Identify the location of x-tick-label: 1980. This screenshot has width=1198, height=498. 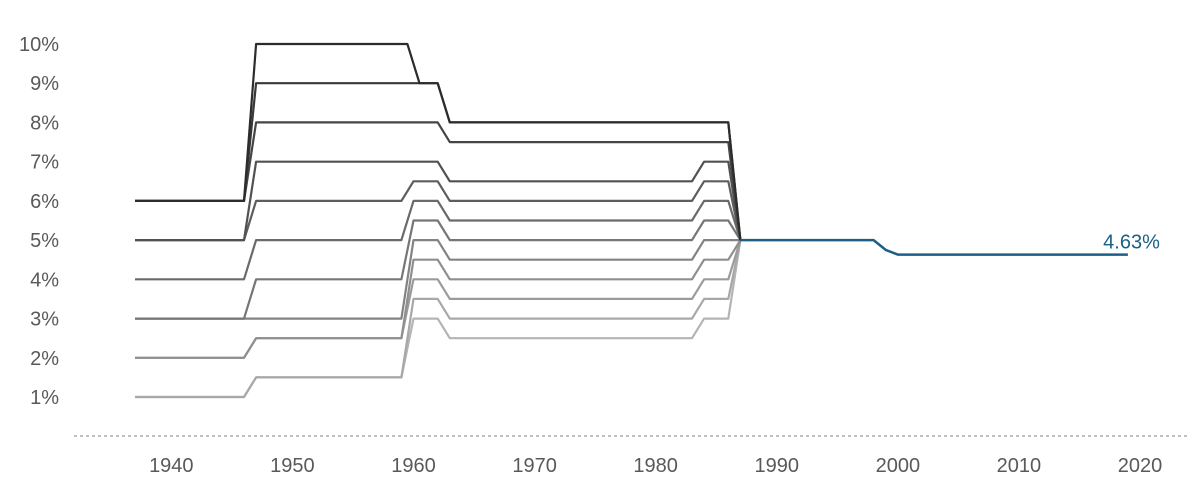
(655, 466).